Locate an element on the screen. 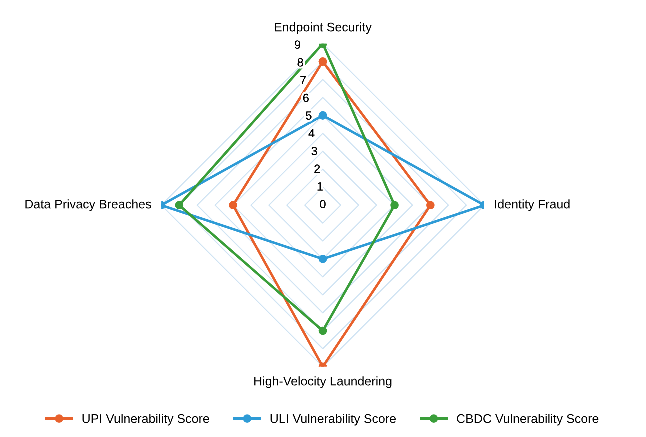 The width and height of the screenshot is (646, 437). y-tick-label: 6 is located at coordinates (306, 98).